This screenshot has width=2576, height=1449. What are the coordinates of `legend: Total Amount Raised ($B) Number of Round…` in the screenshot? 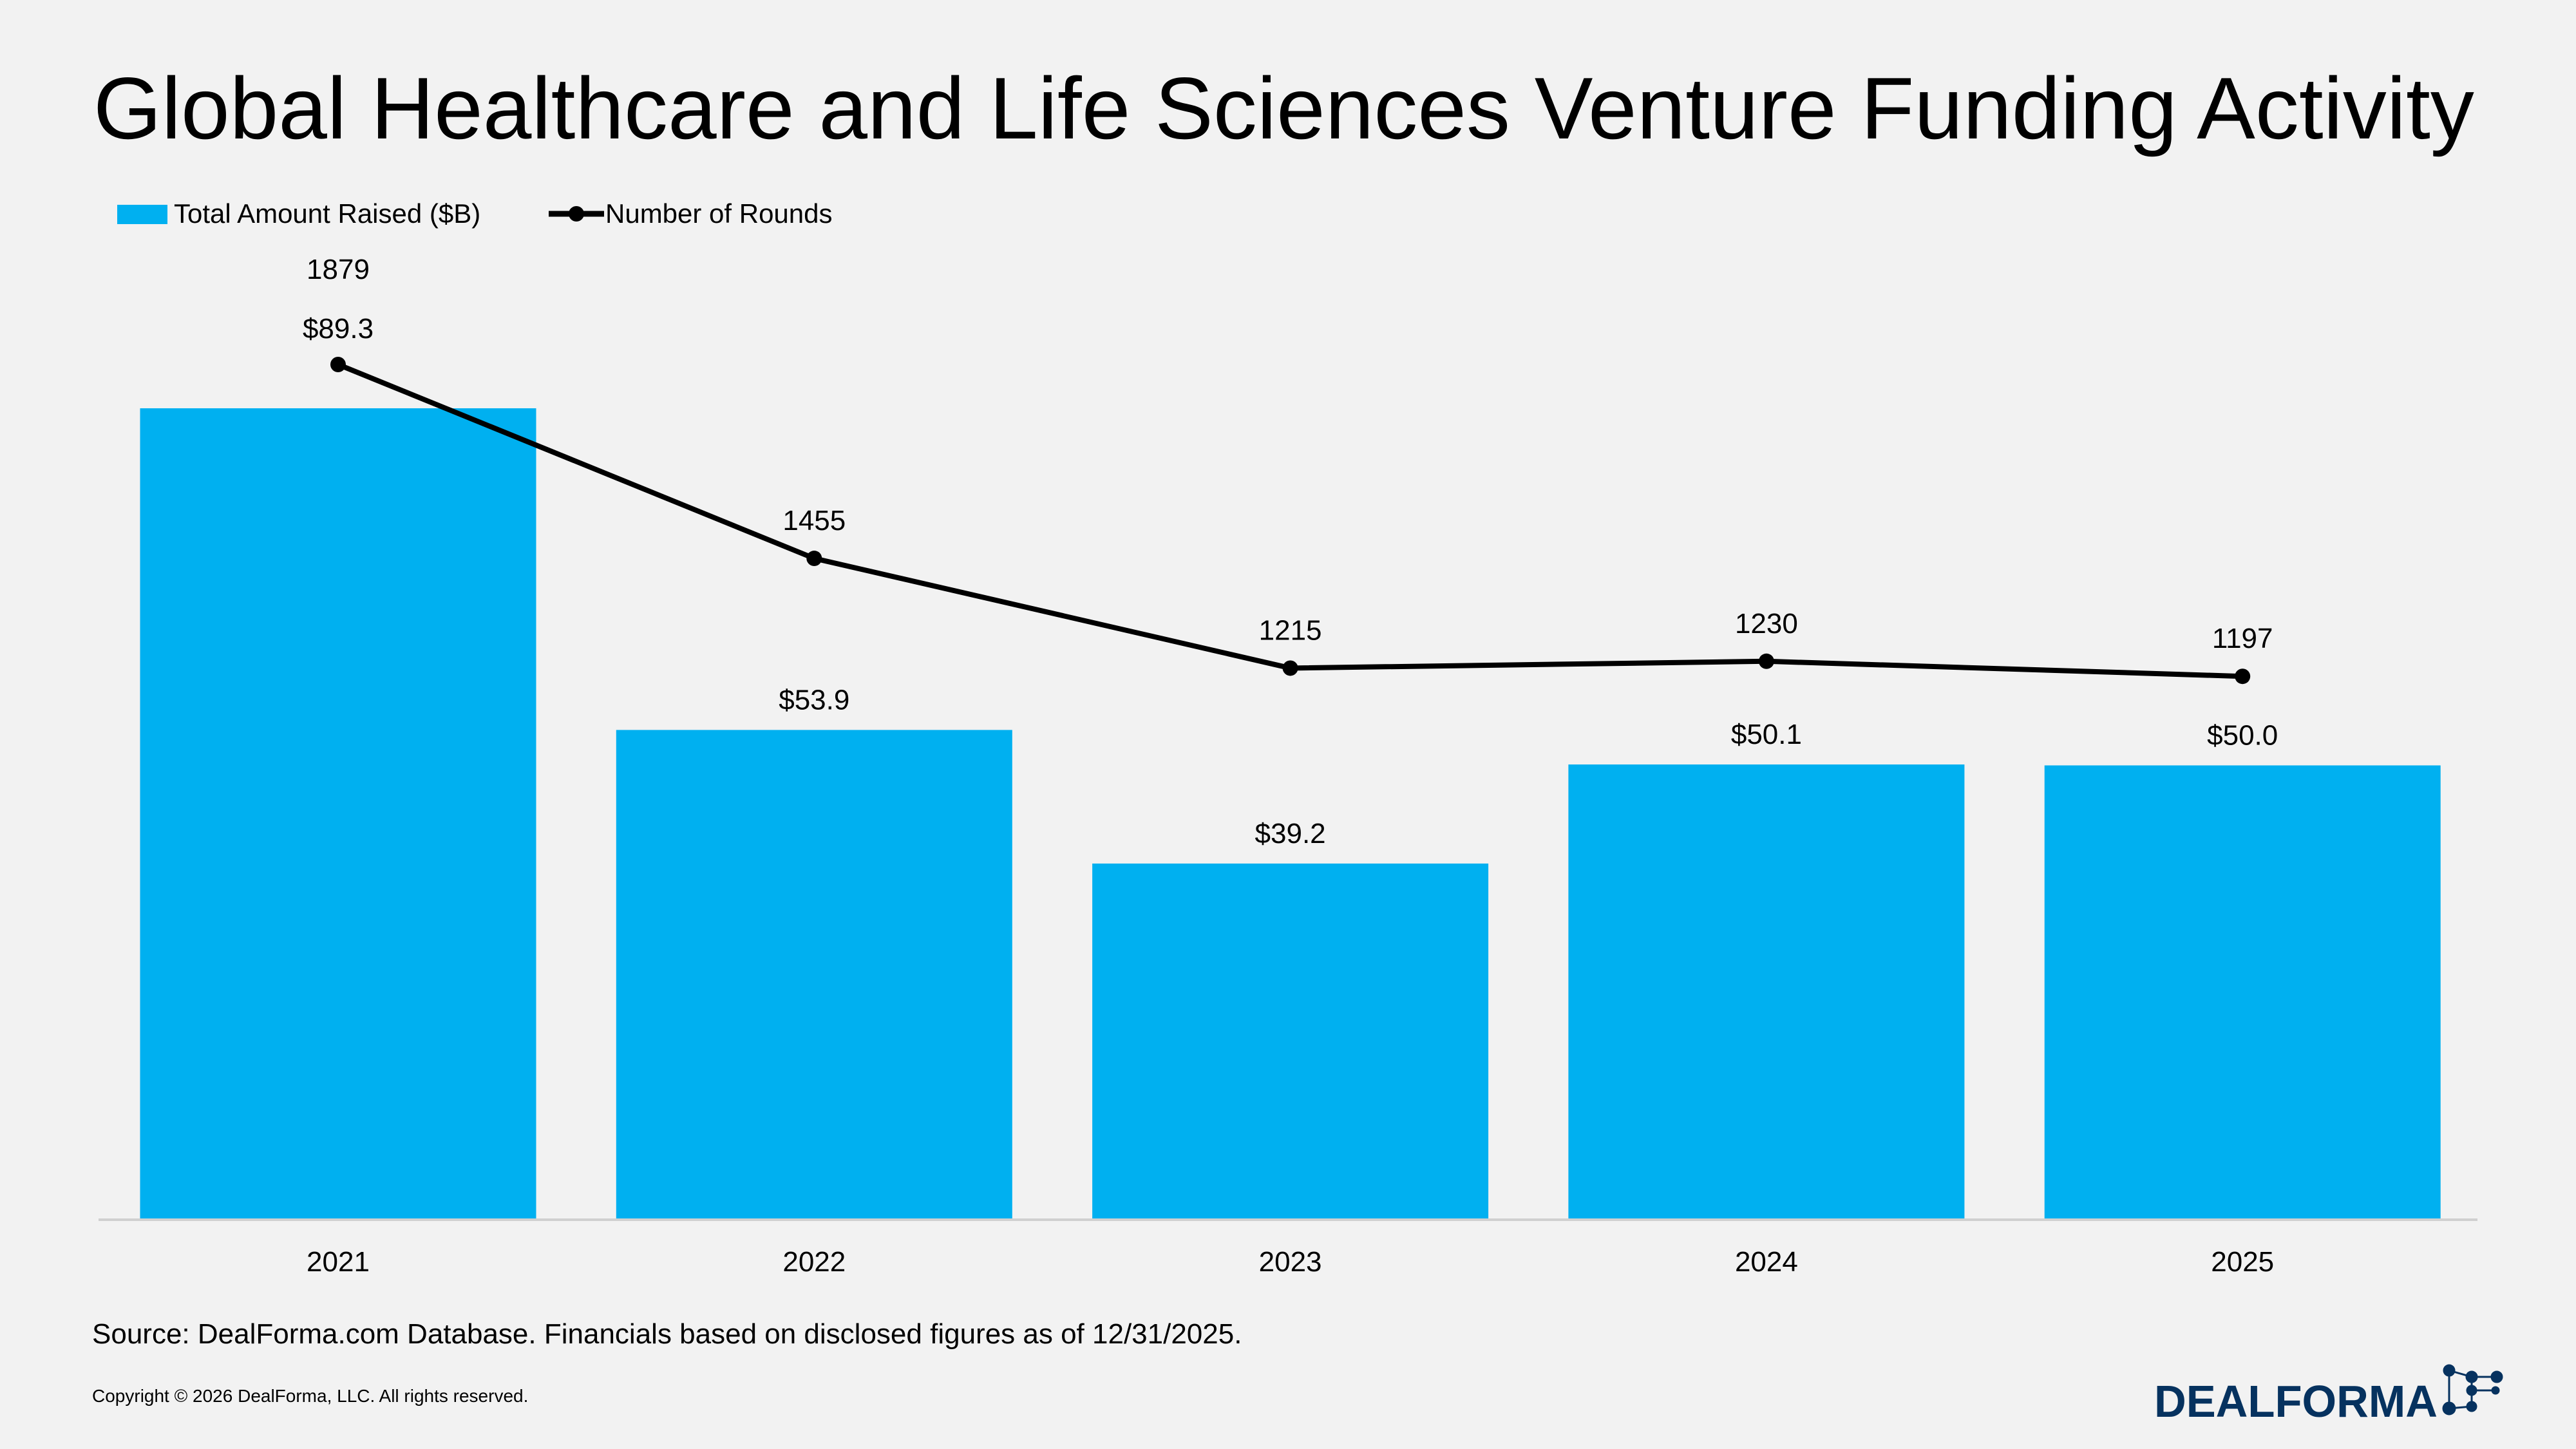 It's located at (475, 214).